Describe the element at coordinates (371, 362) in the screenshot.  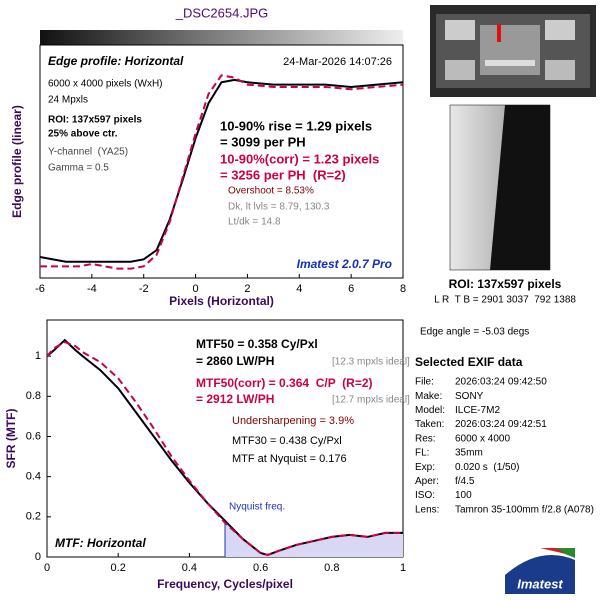
I see `annotation: [12.3 mpxls ideal]` at that location.